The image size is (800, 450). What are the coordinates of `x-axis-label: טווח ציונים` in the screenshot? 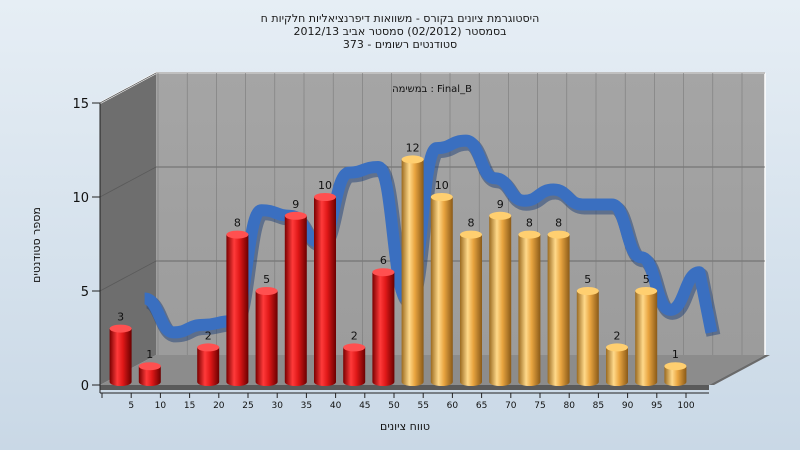 It's located at (405, 426).